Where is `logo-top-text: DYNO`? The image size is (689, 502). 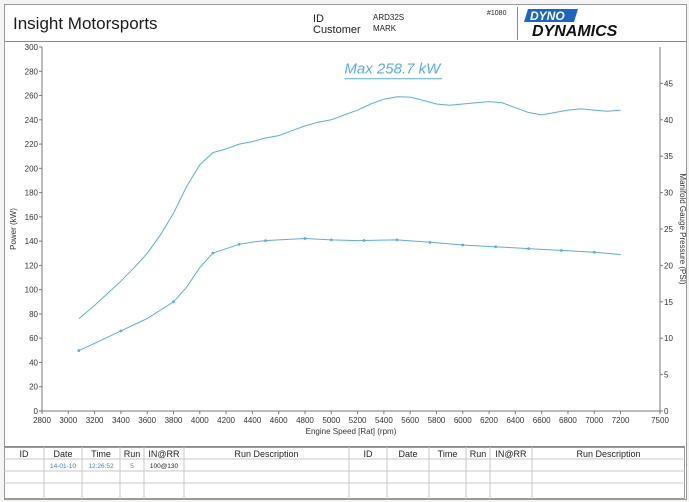 logo-top-text: DYNO is located at coordinates (547, 16).